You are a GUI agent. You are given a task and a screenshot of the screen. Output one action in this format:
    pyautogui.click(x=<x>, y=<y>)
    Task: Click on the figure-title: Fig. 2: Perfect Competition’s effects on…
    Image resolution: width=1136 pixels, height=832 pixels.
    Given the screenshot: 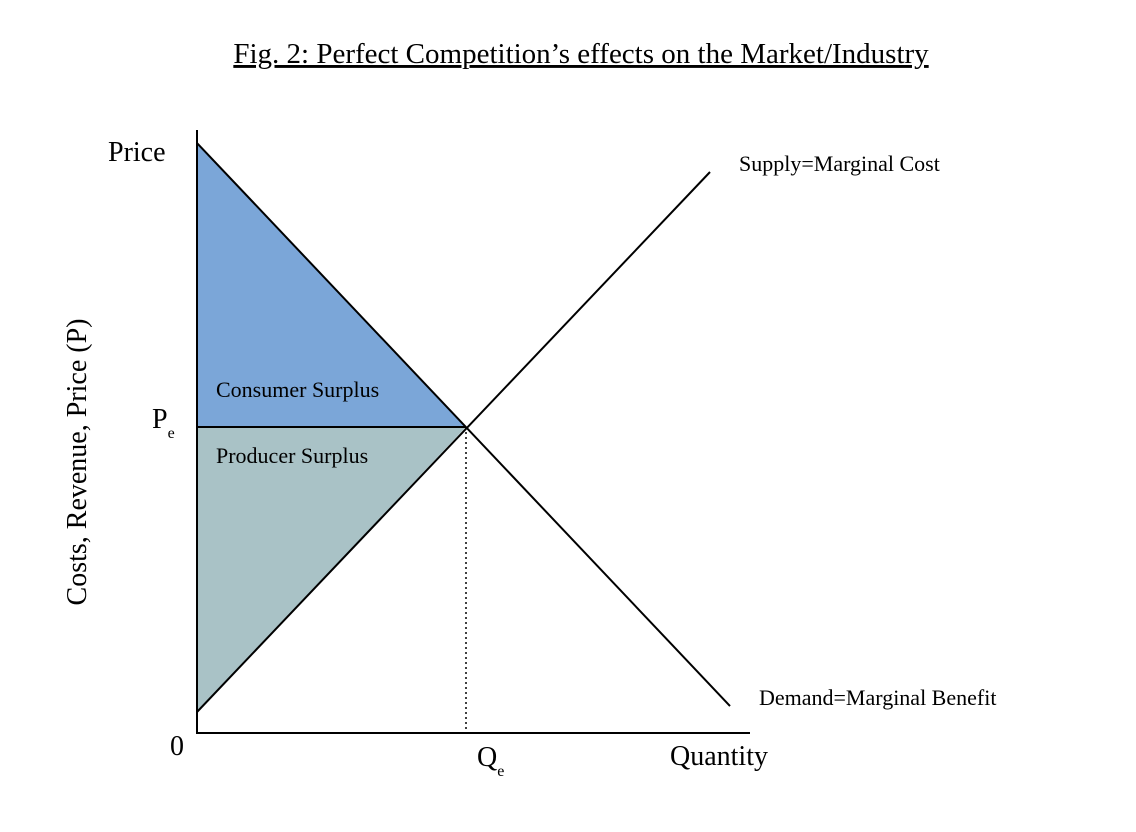 What is the action you would take?
    pyautogui.click(x=581, y=54)
    